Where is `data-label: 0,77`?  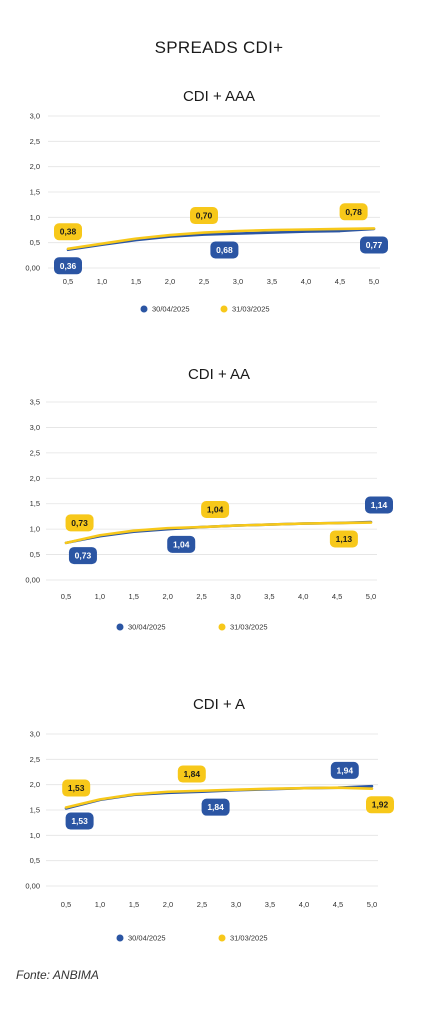 data-label: 0,77 is located at coordinates (374, 245).